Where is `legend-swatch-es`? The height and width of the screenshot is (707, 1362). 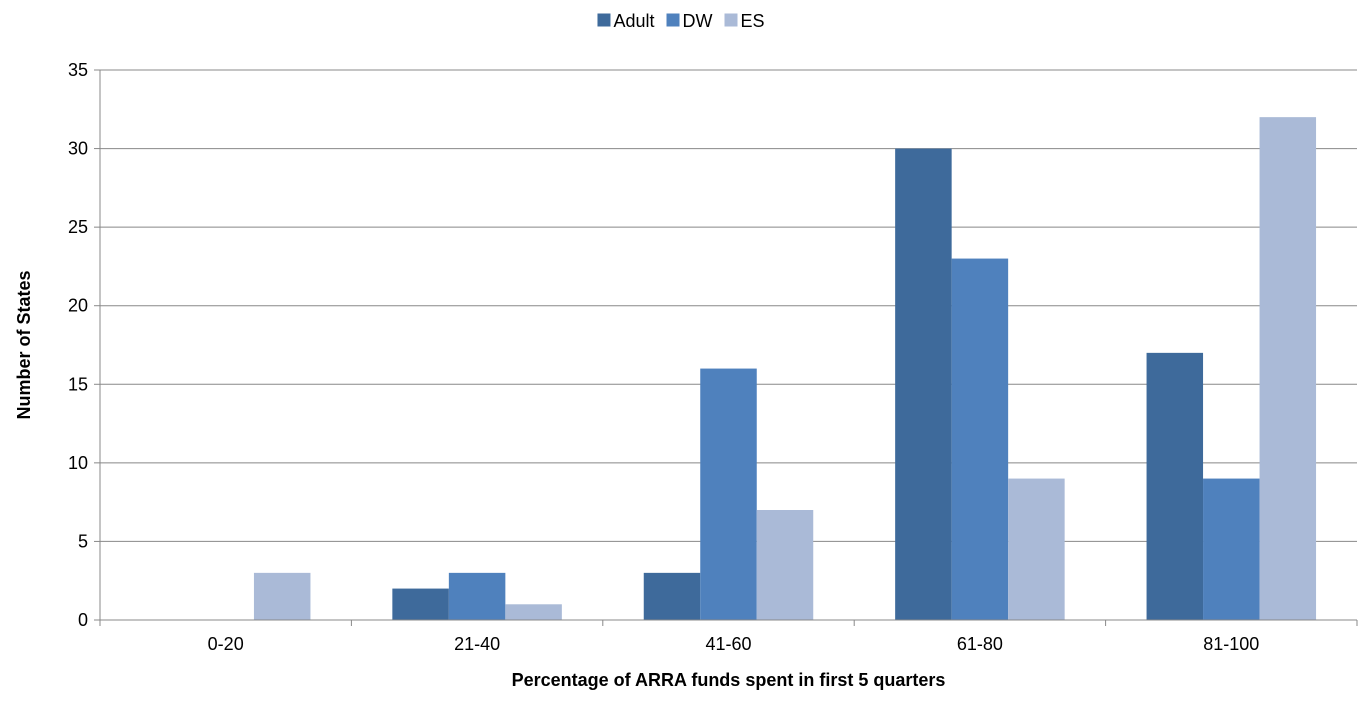 legend-swatch-es is located at coordinates (731, 20).